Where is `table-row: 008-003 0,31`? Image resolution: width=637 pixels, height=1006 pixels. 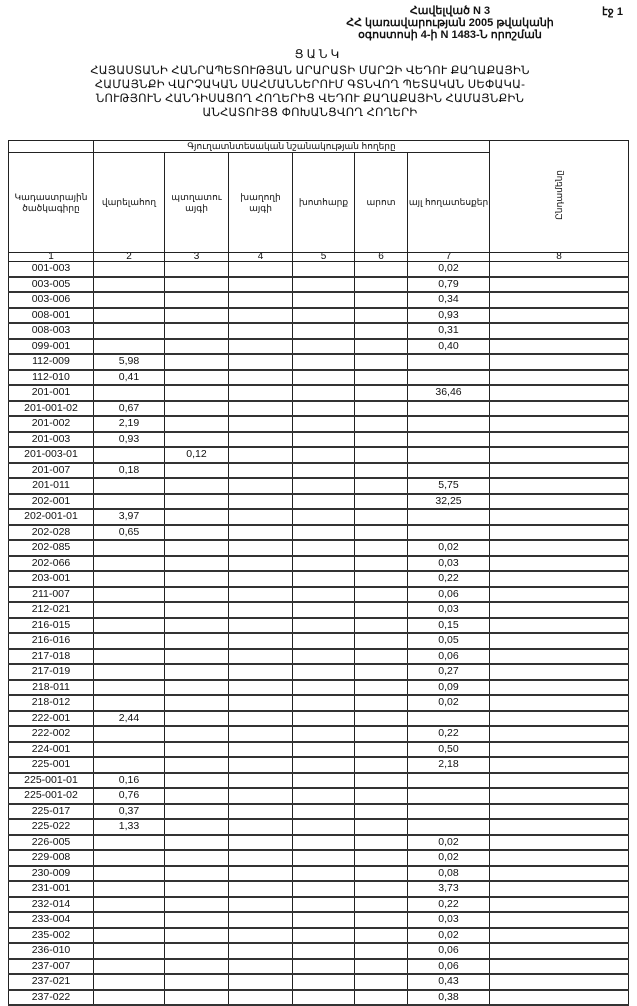
table-row: 008-003 0,31 is located at coordinates (318, 330).